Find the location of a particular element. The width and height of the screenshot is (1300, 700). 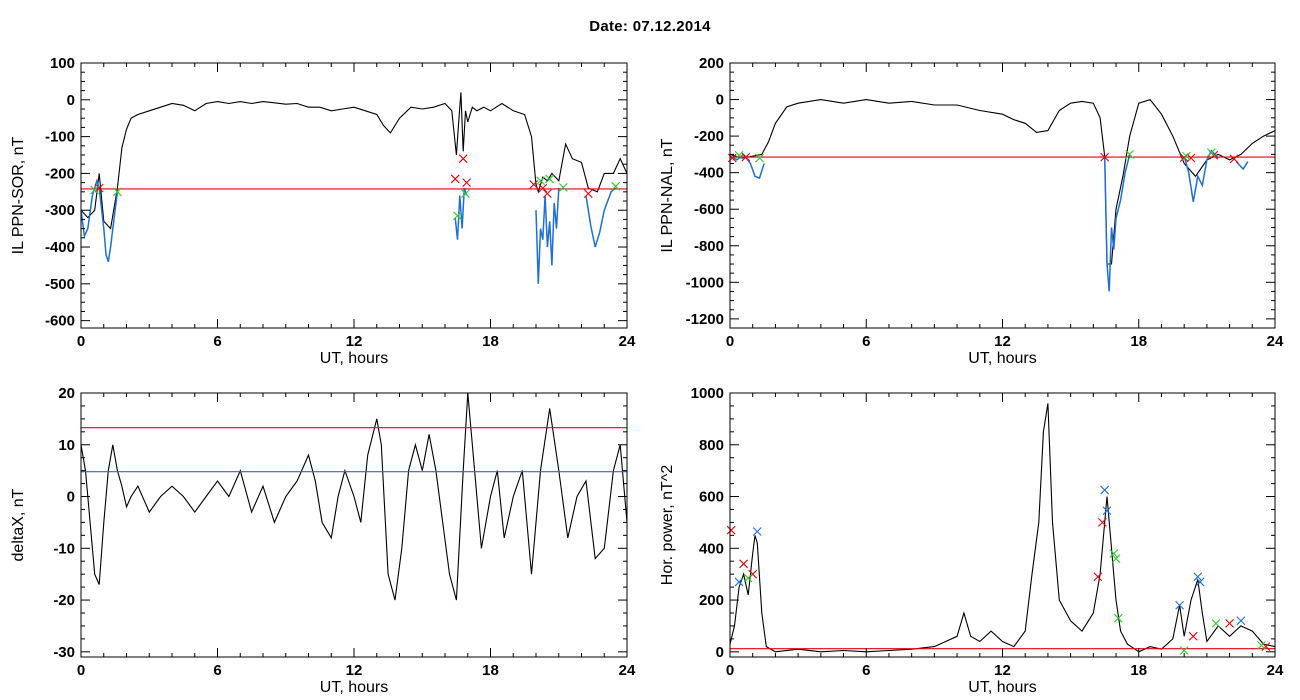

p3-ytick-label-2: 0 is located at coordinates (71, 497).